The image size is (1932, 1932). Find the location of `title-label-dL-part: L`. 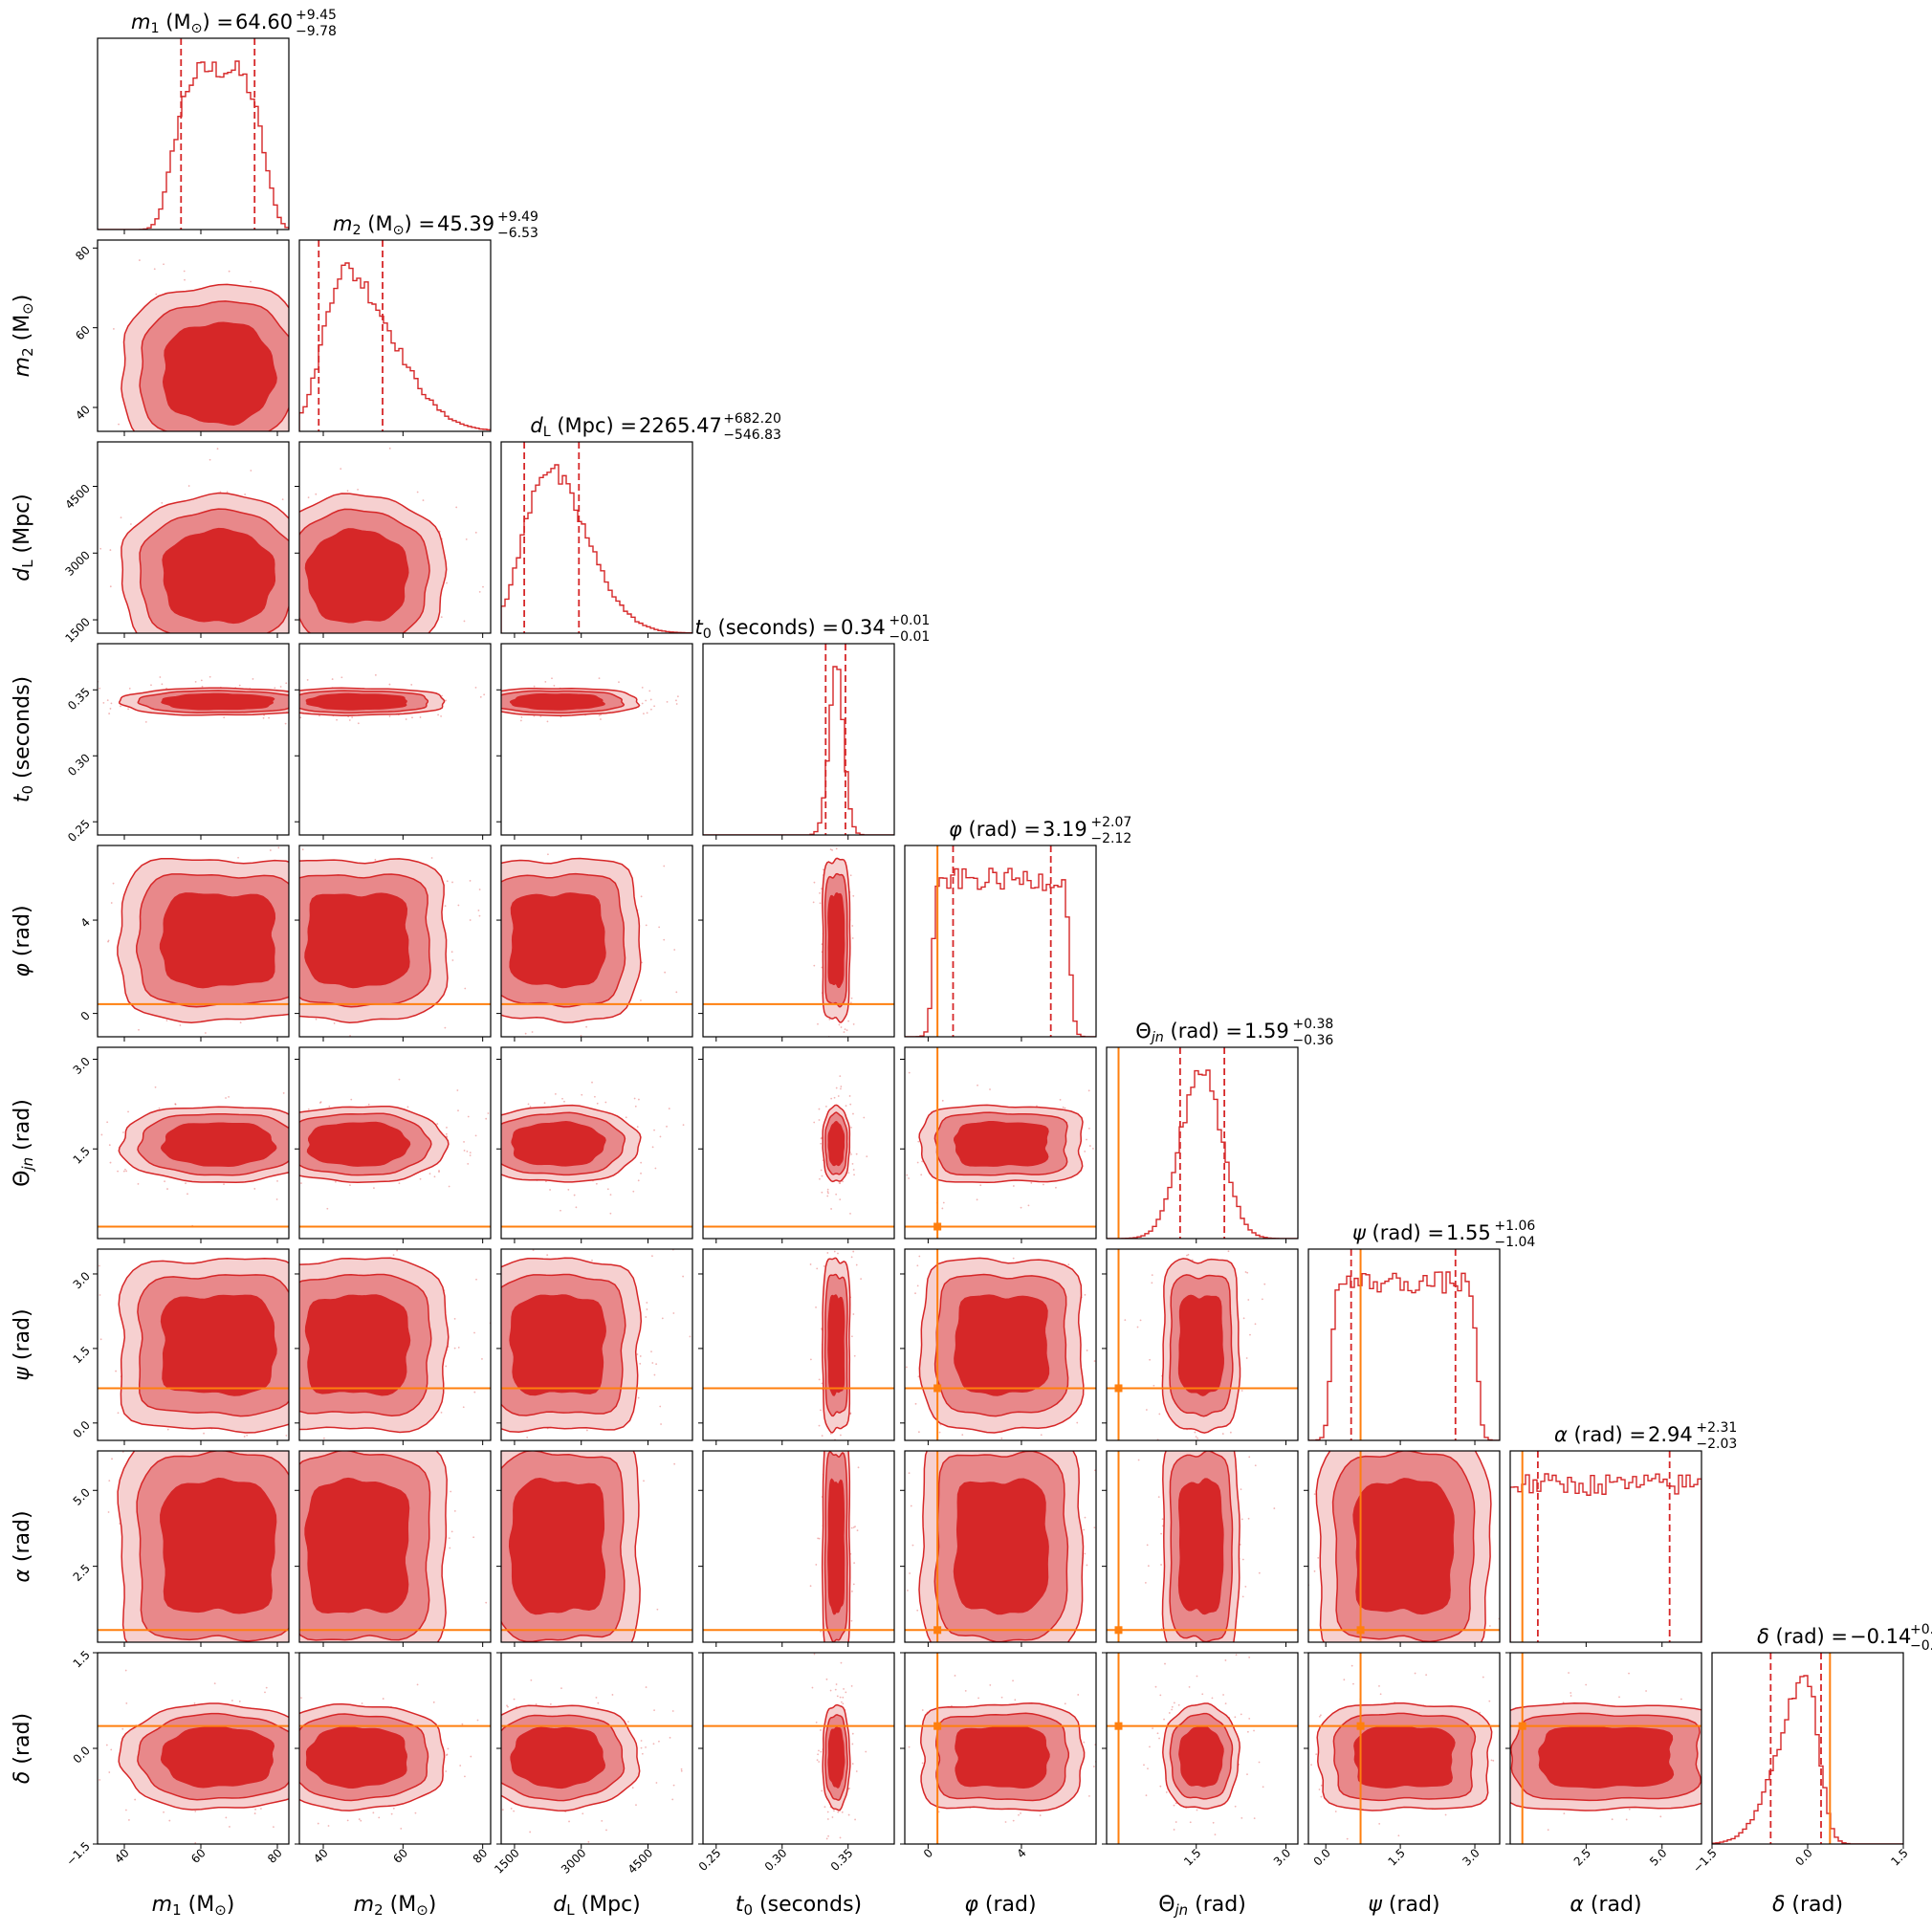

title-label-dL-part: L is located at coordinates (547, 432).